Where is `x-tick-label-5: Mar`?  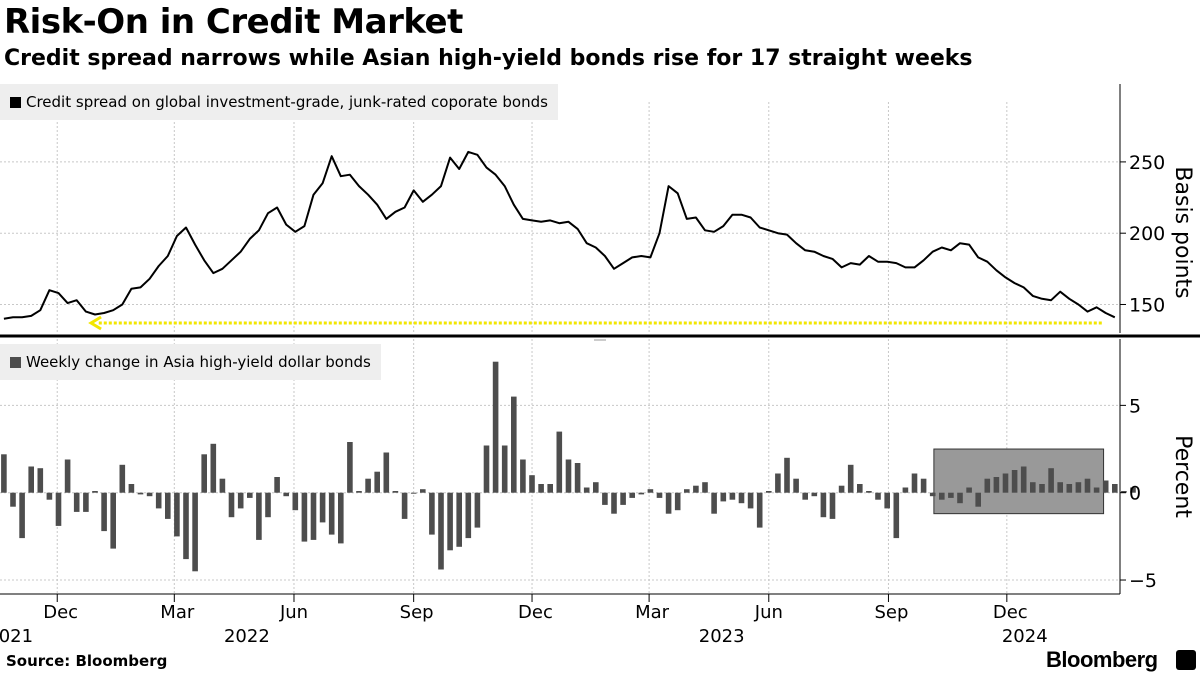
x-tick-label-5: Mar is located at coordinates (652, 612).